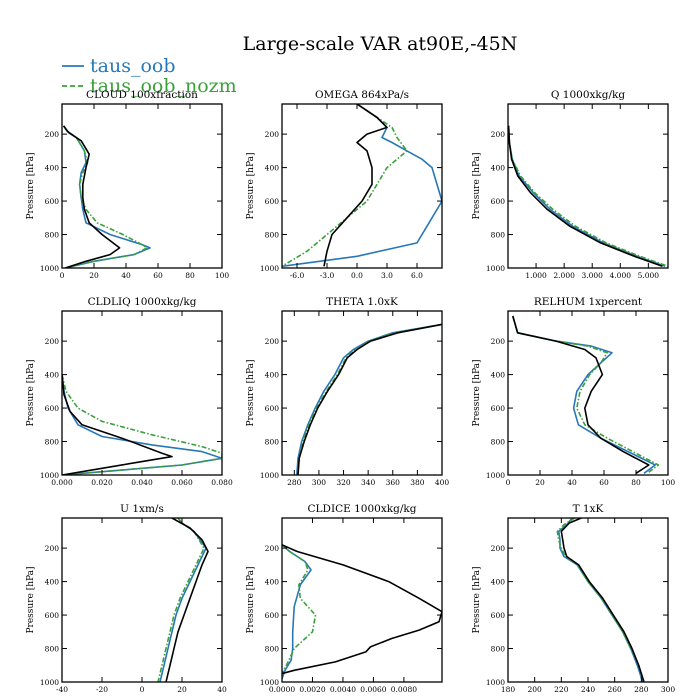 This screenshot has width=700, height=700. Describe the element at coordinates (222, 482) in the screenshot. I see `x-tick-label: 0.080` at that location.